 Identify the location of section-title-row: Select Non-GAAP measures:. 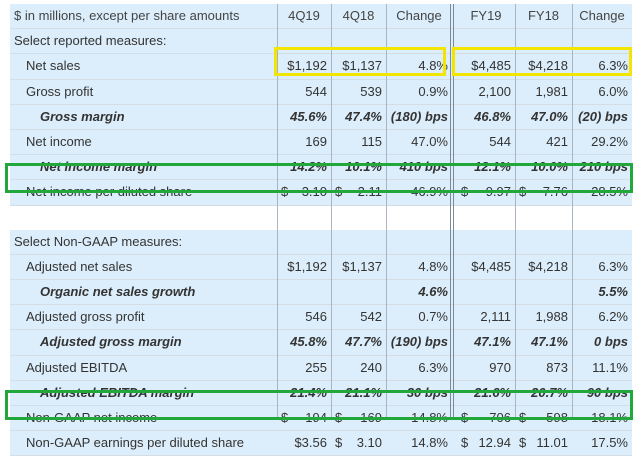
(321, 242).